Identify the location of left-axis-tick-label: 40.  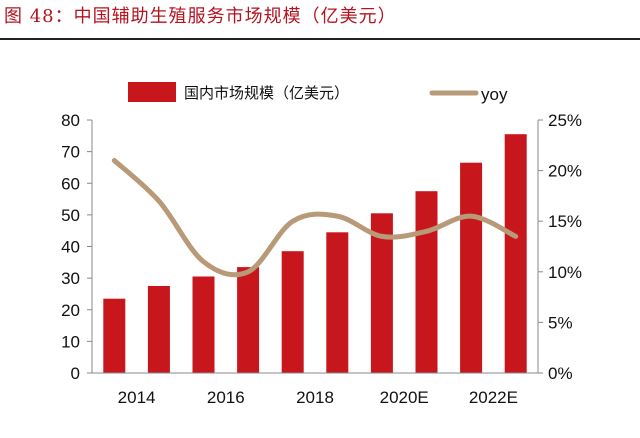
(70, 247).